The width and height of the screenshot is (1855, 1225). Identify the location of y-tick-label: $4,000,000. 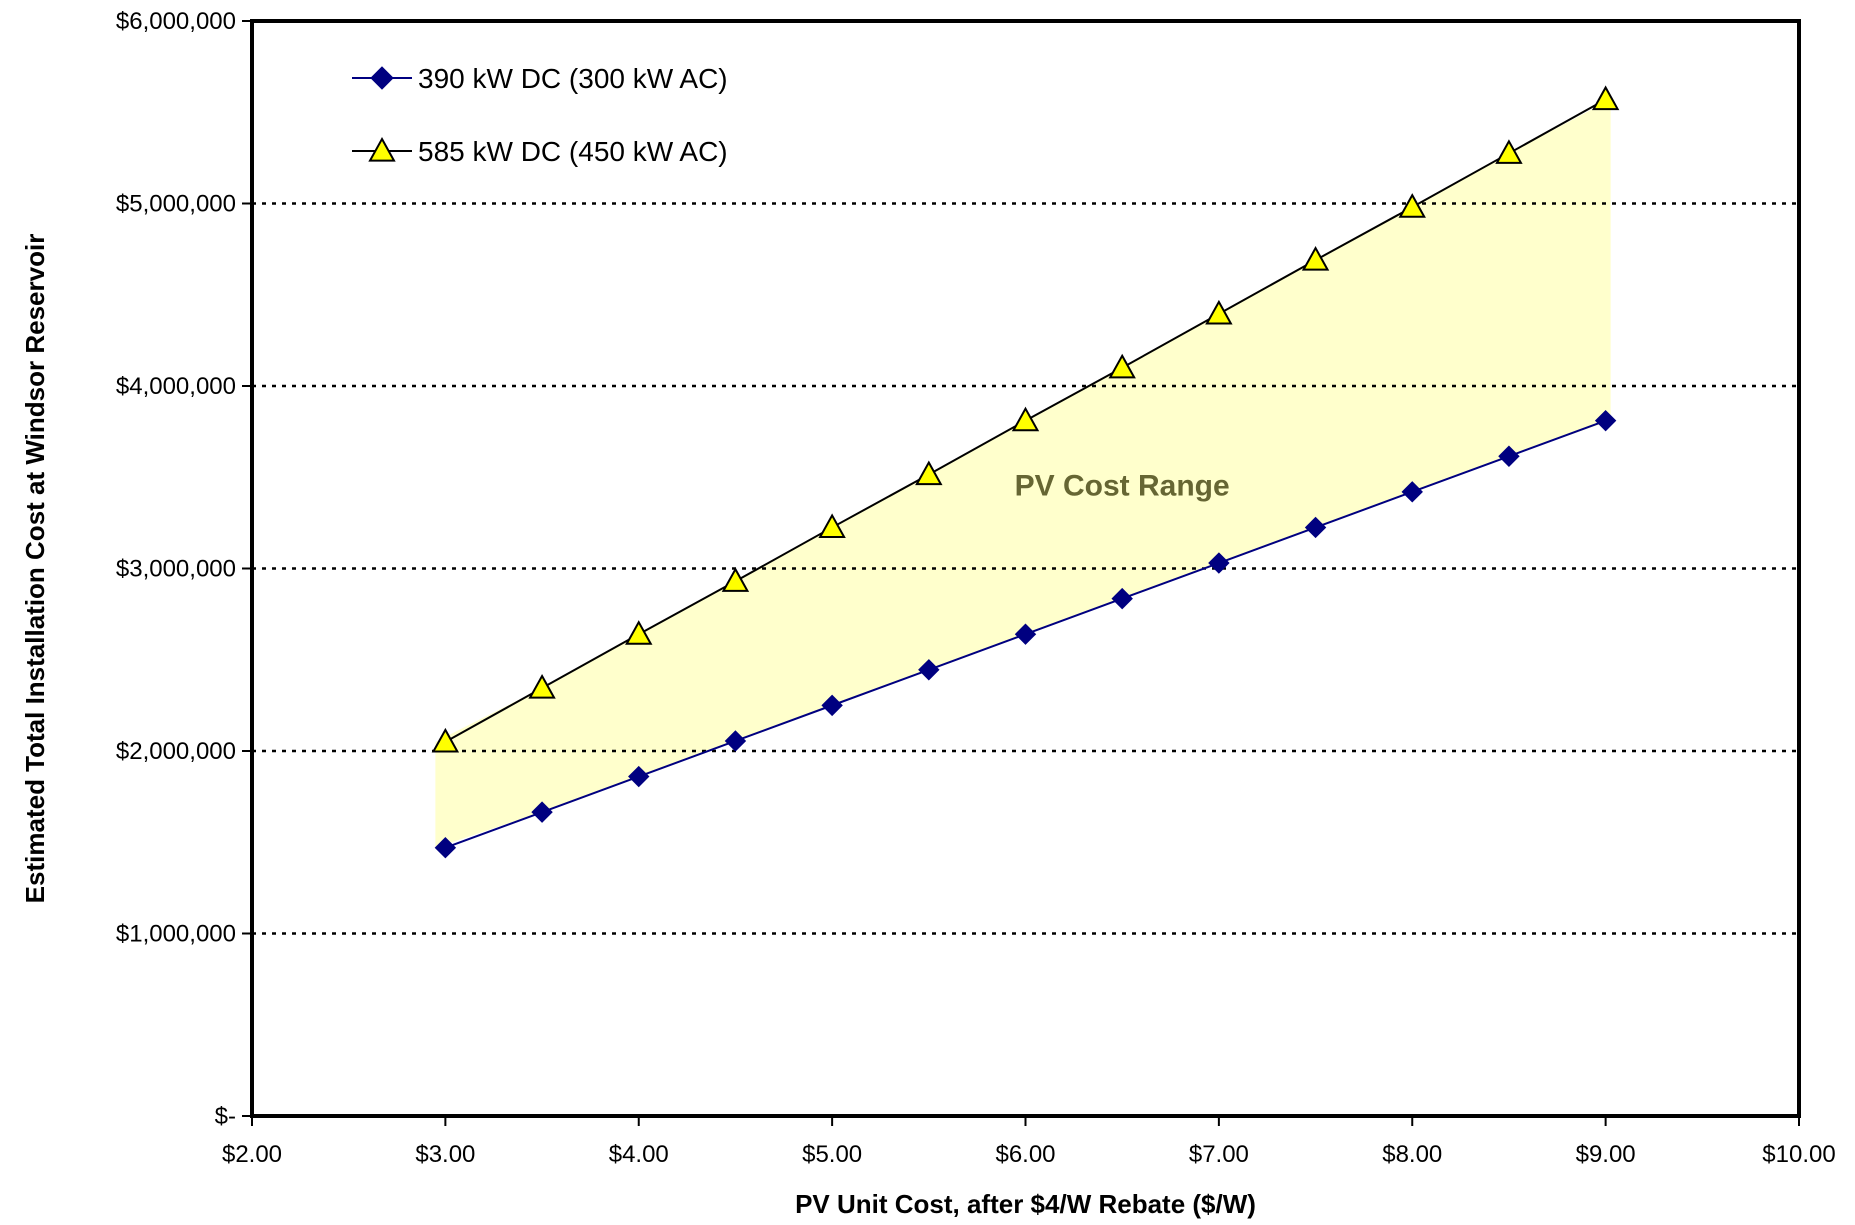
(176, 386).